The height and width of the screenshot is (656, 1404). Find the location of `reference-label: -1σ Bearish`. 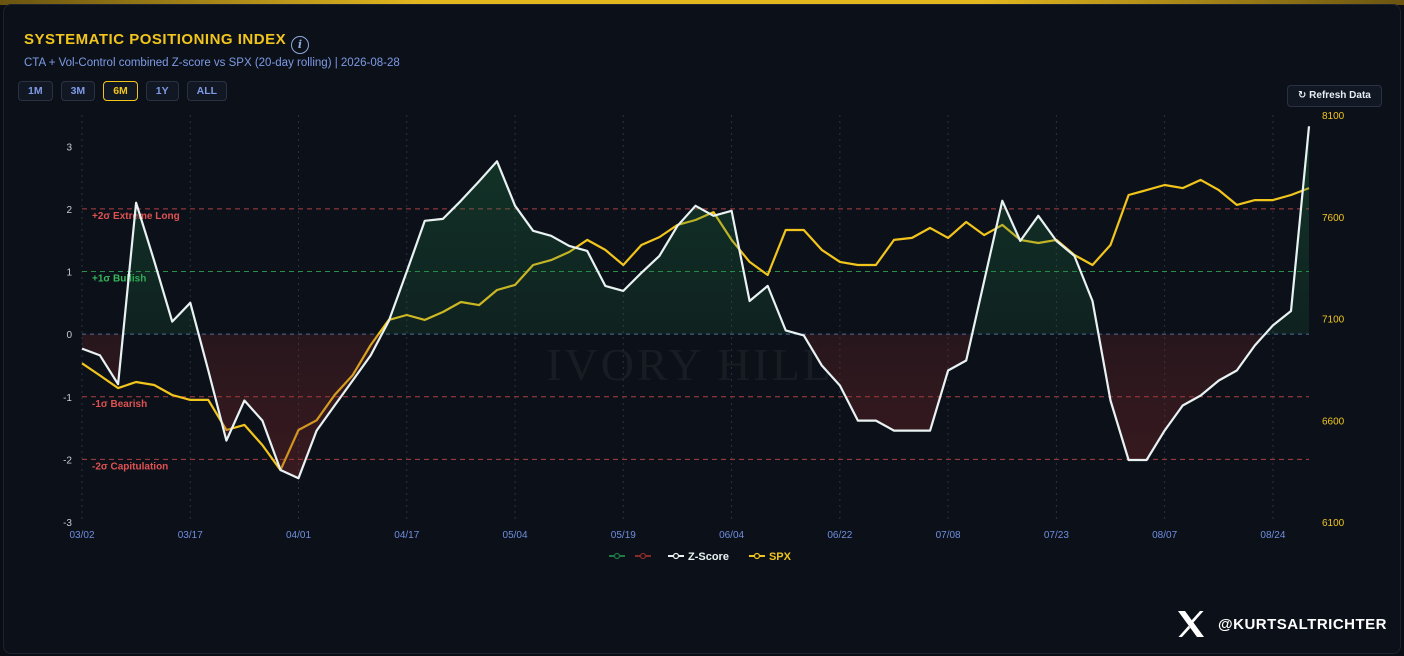

reference-label: -1σ Bearish is located at coordinates (119, 404).